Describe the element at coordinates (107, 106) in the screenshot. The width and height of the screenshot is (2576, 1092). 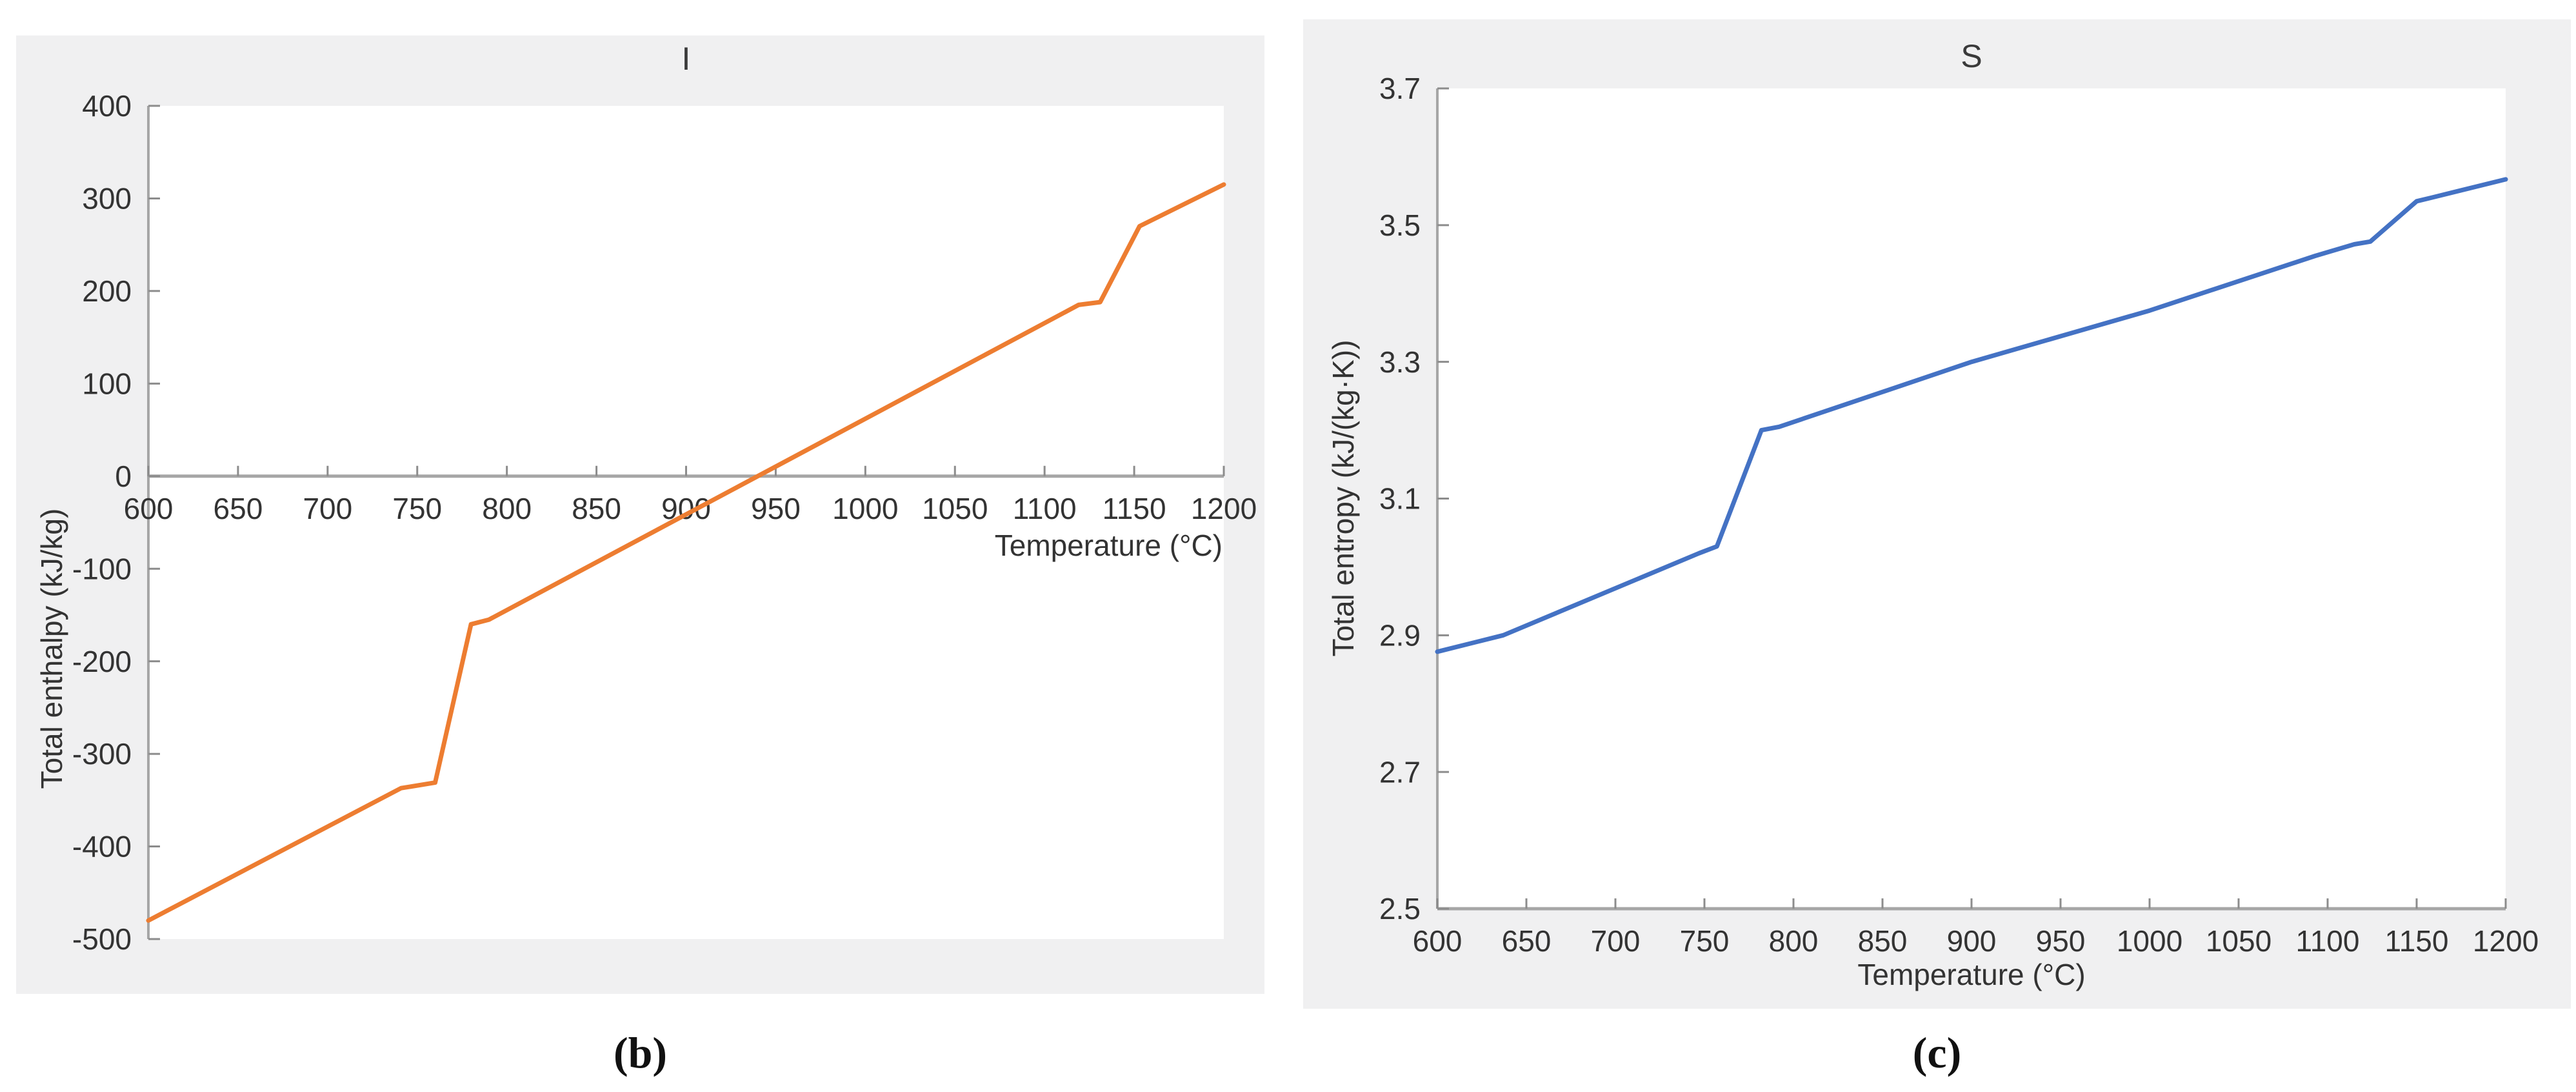
I see `y-tick-label: 400` at that location.